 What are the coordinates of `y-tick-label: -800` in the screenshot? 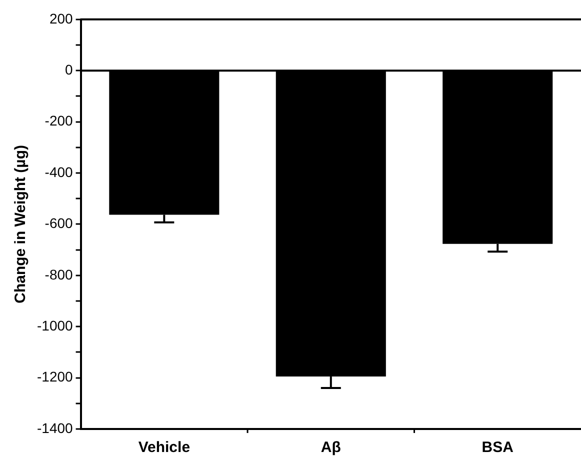 It's located at (59, 274).